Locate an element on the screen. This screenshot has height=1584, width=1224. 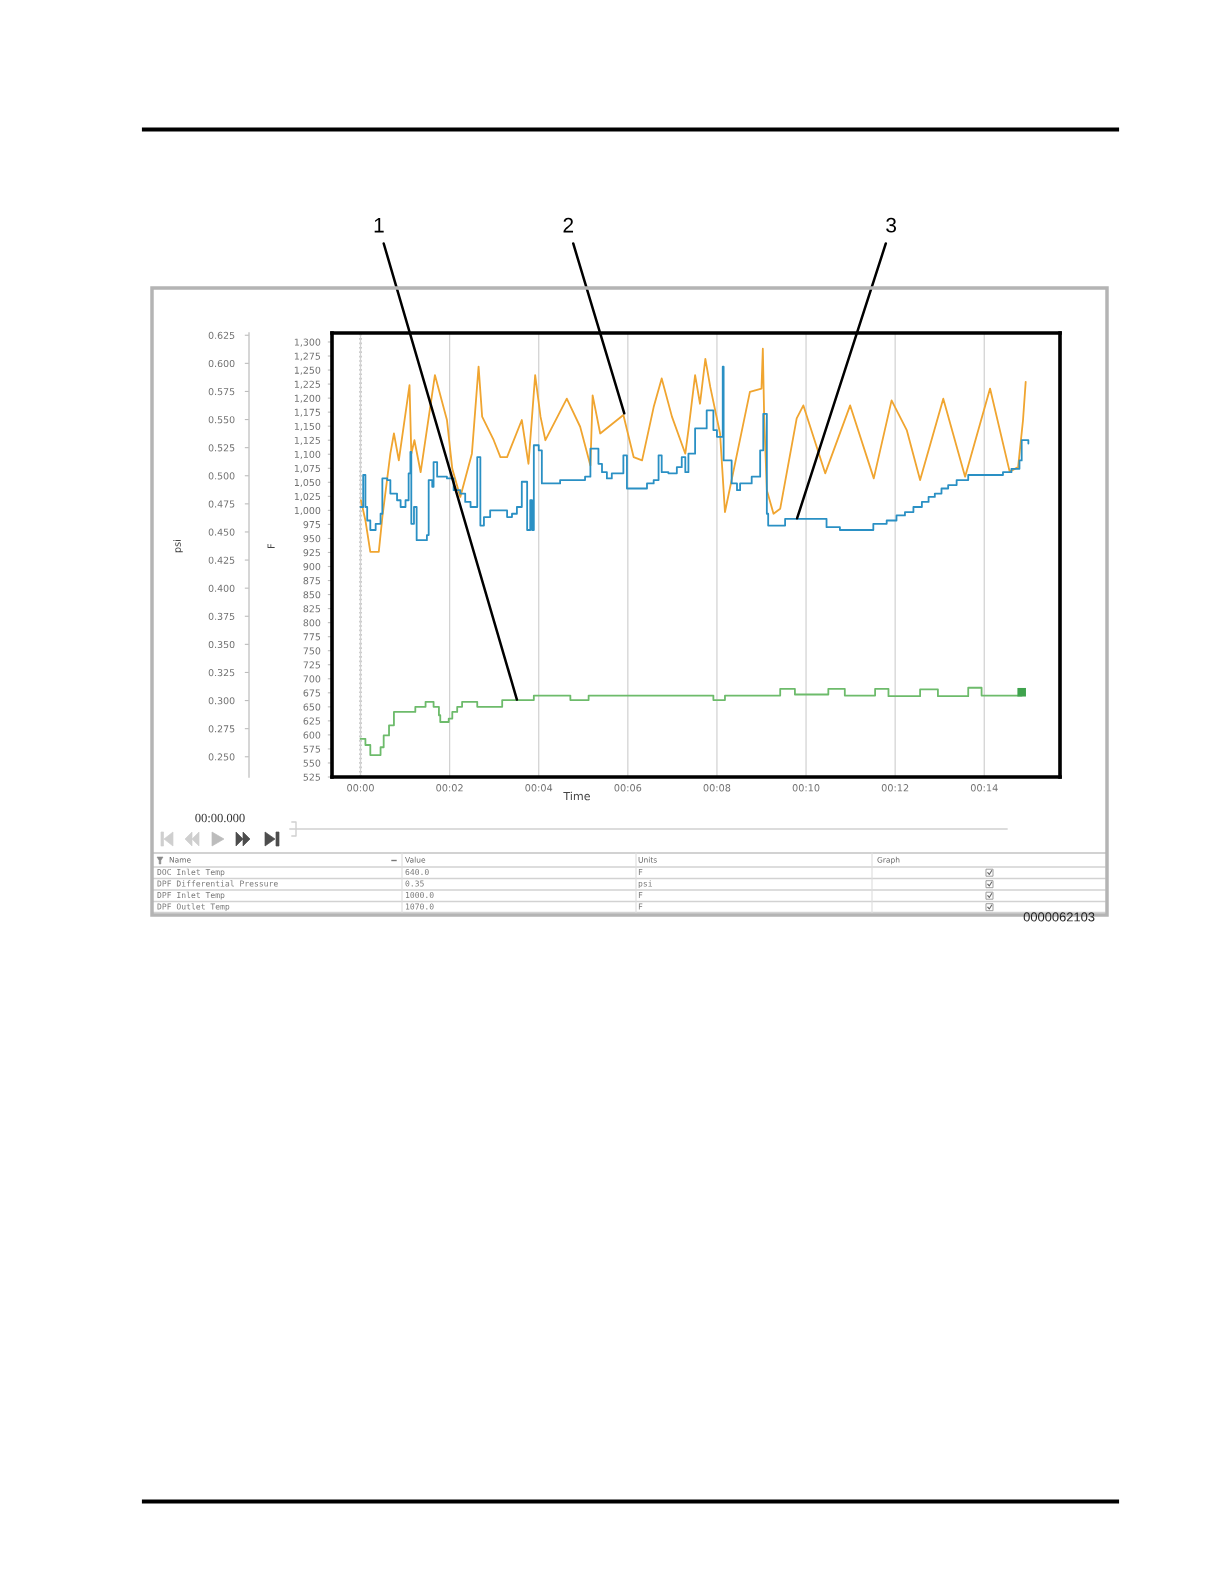
text: 0.35 is located at coordinates (414, 883).